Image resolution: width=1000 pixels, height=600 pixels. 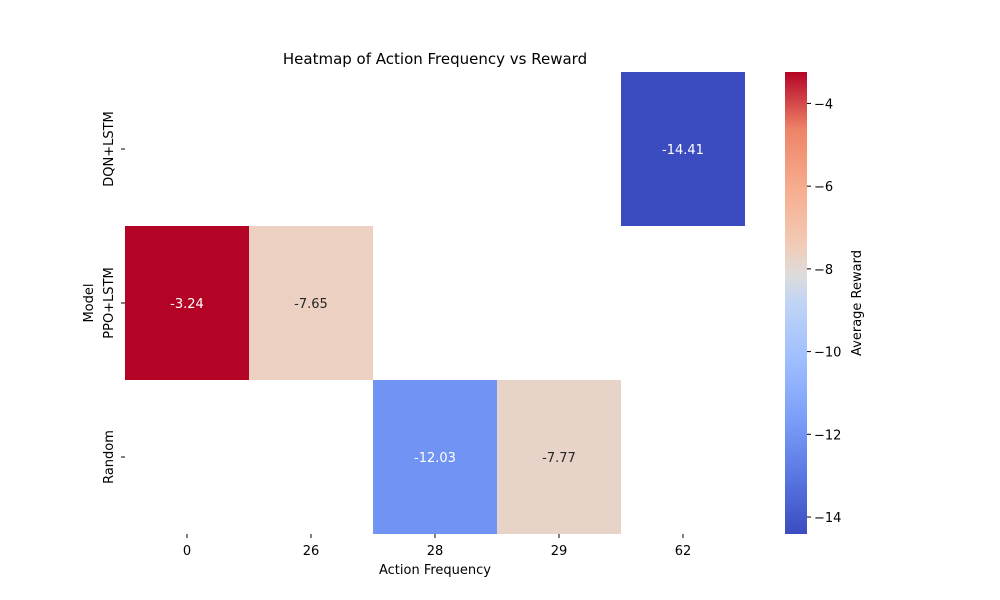 What do you see at coordinates (435, 551) in the screenshot?
I see `x-tick-label: 28` at bounding box center [435, 551].